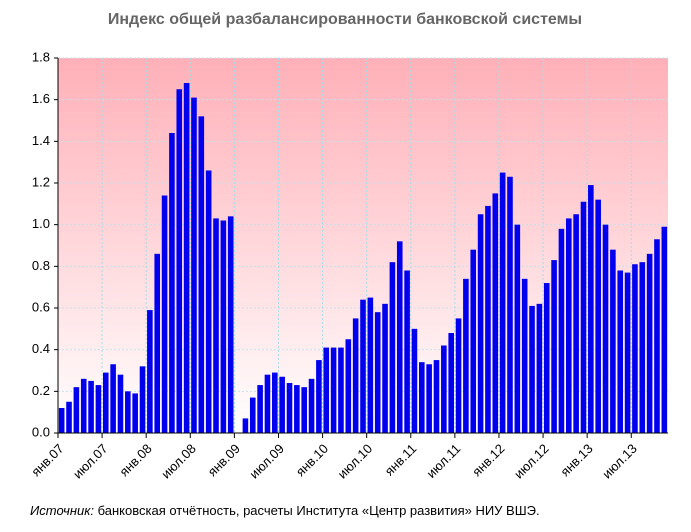 The image size is (691, 532). I want to click on x-tick-label: июл.13, so click(619, 461).